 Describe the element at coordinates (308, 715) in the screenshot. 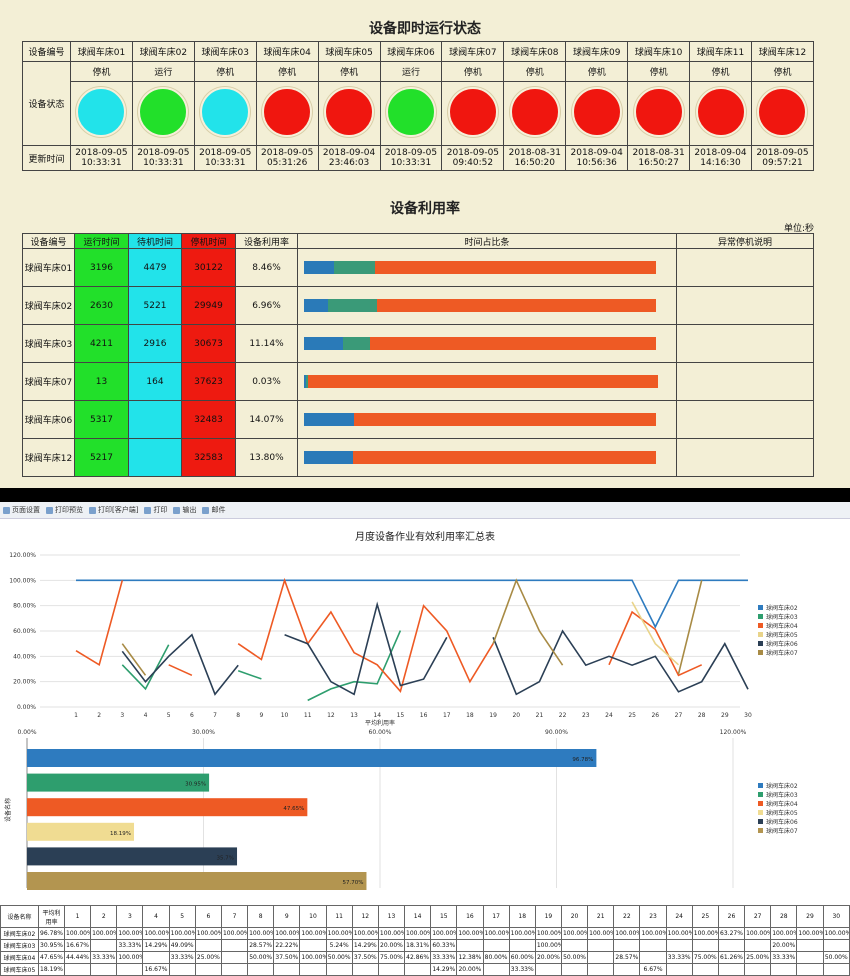

I see `x-tick-label: 11` at that location.